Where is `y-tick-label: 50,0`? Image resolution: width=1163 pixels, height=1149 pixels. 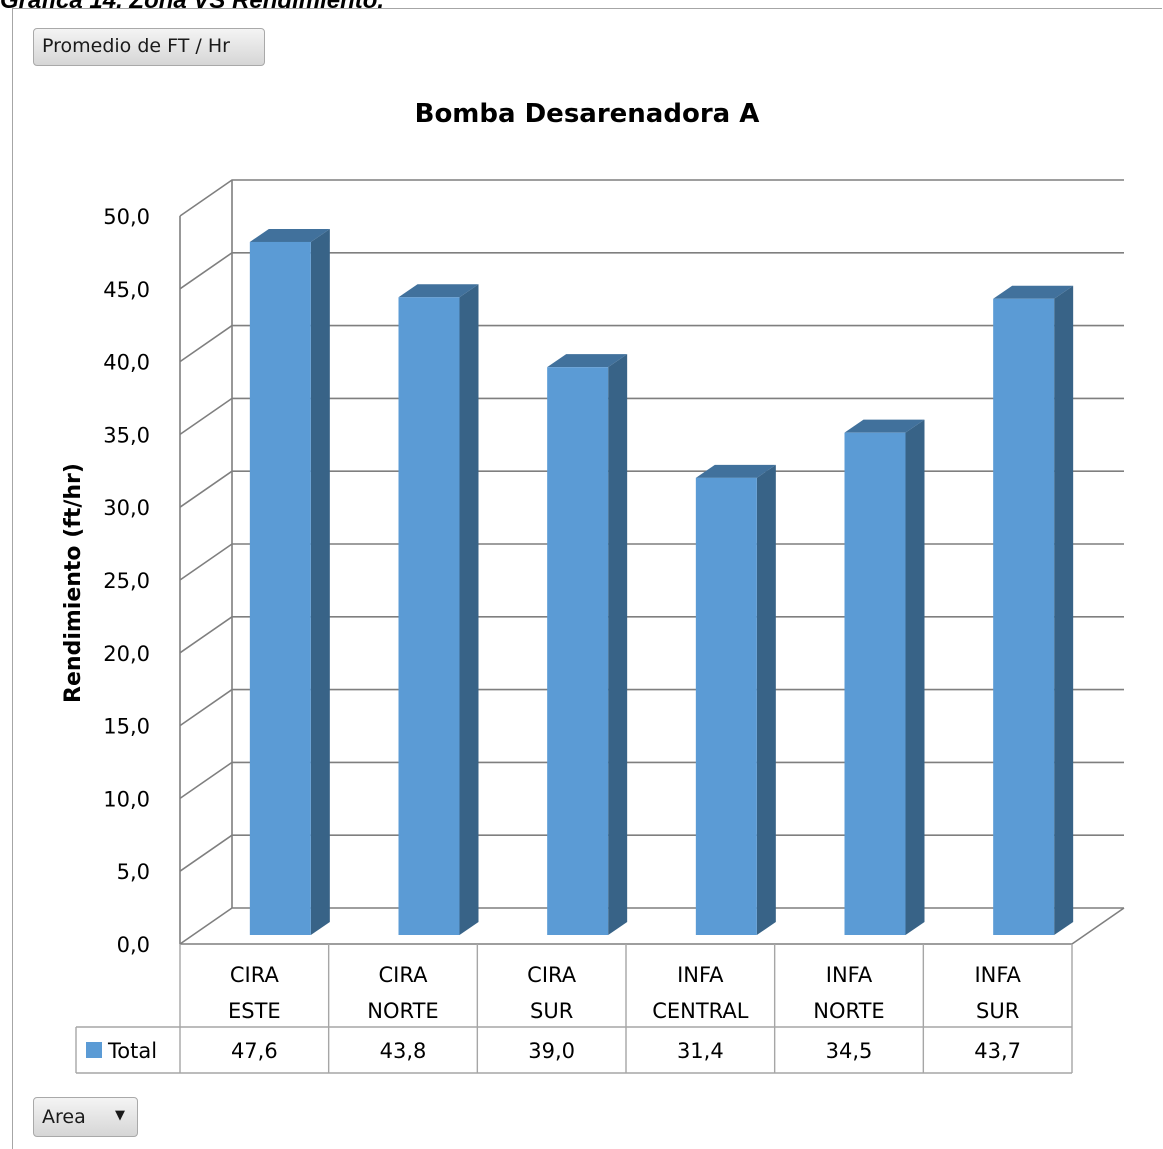
y-tick-label: 50,0 is located at coordinates (126, 217).